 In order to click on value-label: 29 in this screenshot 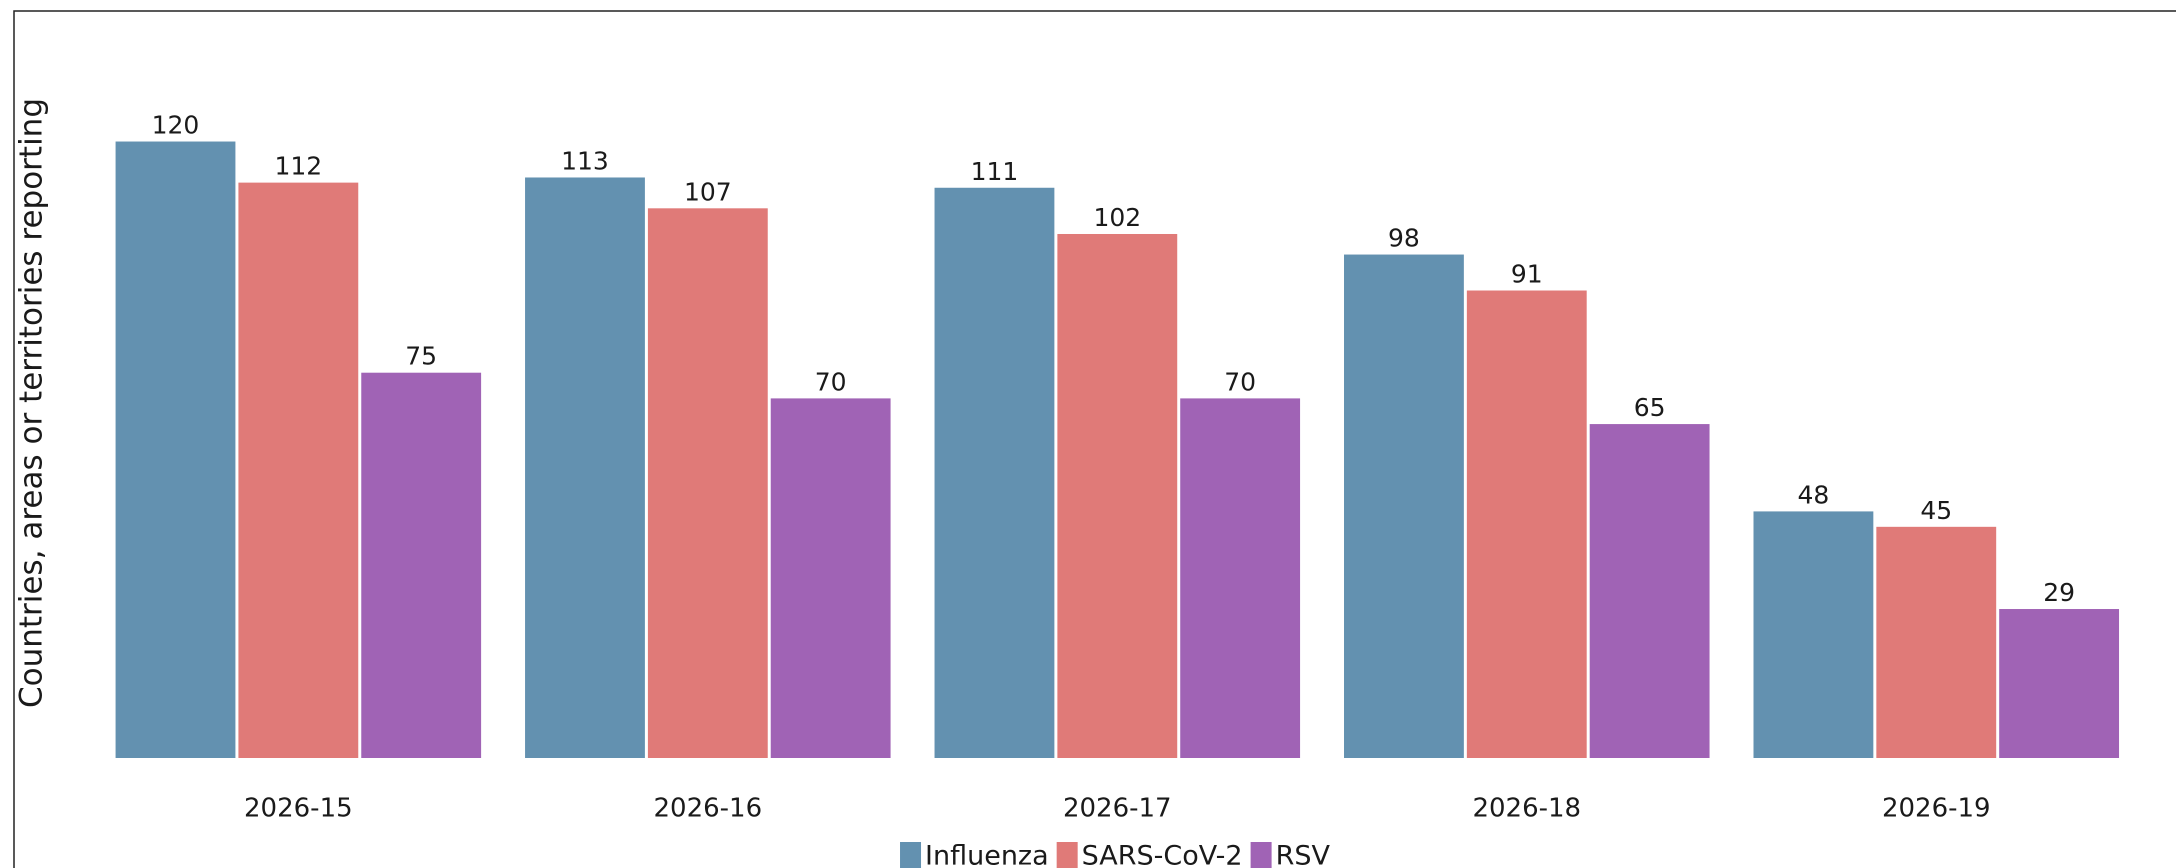, I will do `click(2059, 592)`.